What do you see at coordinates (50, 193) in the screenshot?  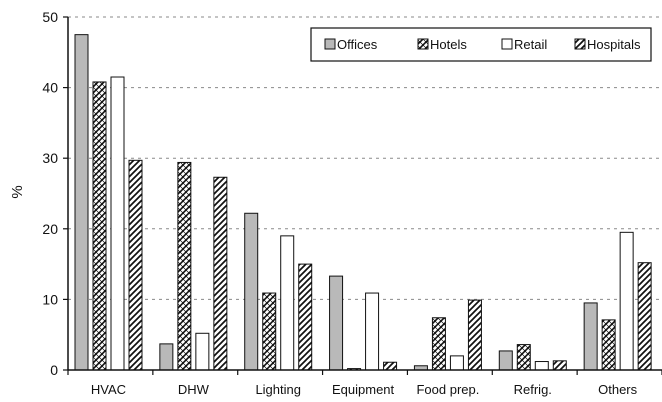 I see `y-tick-labels: 0 10 20 30 40 50` at bounding box center [50, 193].